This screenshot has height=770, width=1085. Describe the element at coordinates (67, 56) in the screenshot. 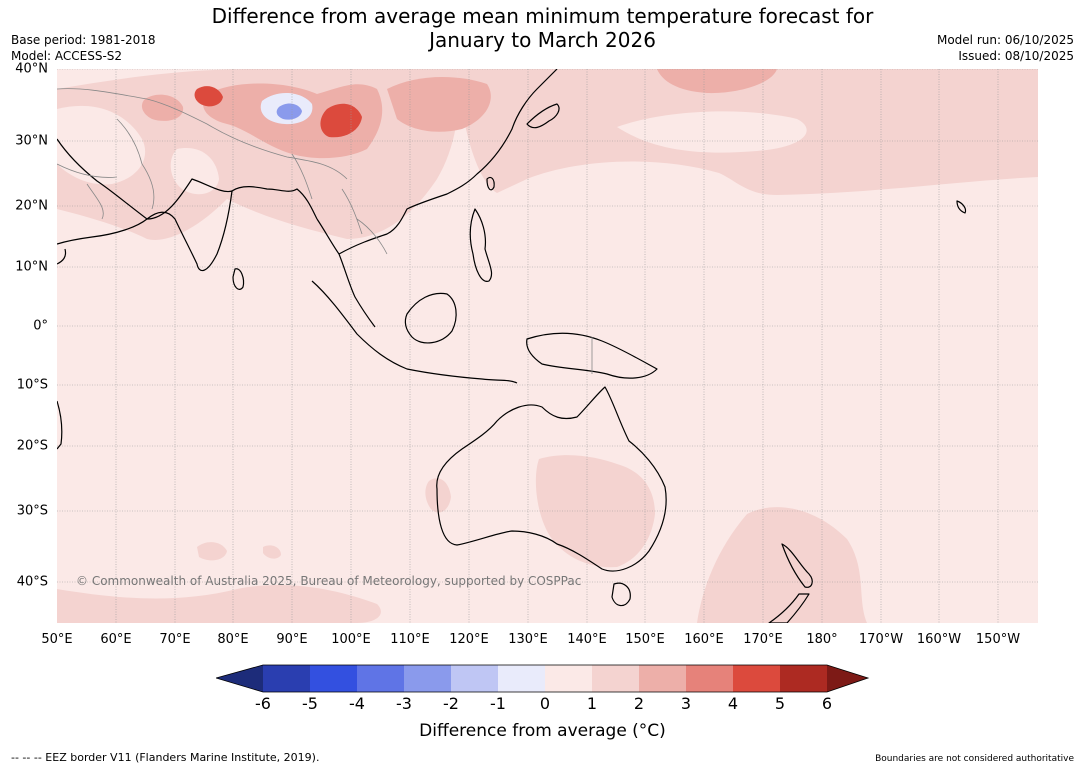

I see `model-name: Model: ACCESS-S2` at that location.